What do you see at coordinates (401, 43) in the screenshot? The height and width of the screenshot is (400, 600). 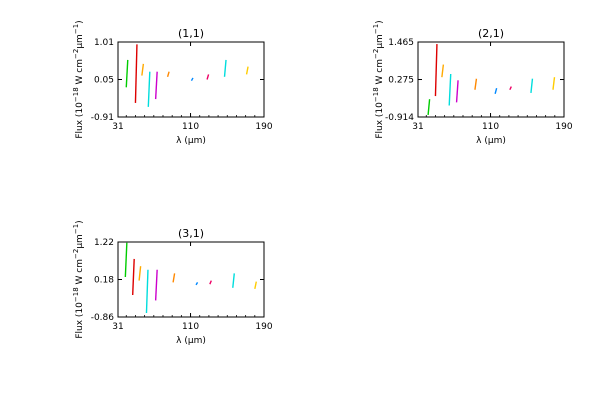 I see `y-tick-label: 1.465` at bounding box center [401, 43].